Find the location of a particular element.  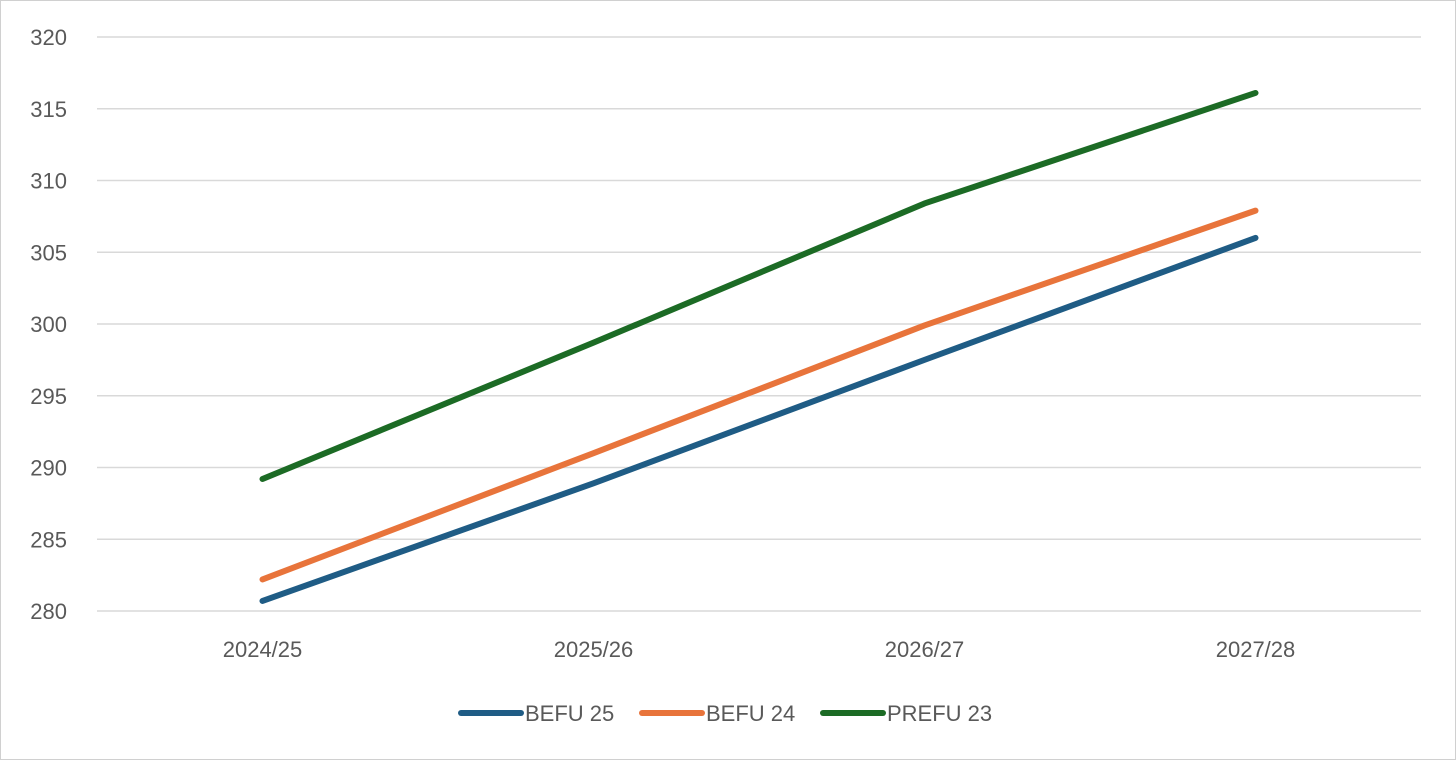

y-tick-label: 305 is located at coordinates (48, 252).